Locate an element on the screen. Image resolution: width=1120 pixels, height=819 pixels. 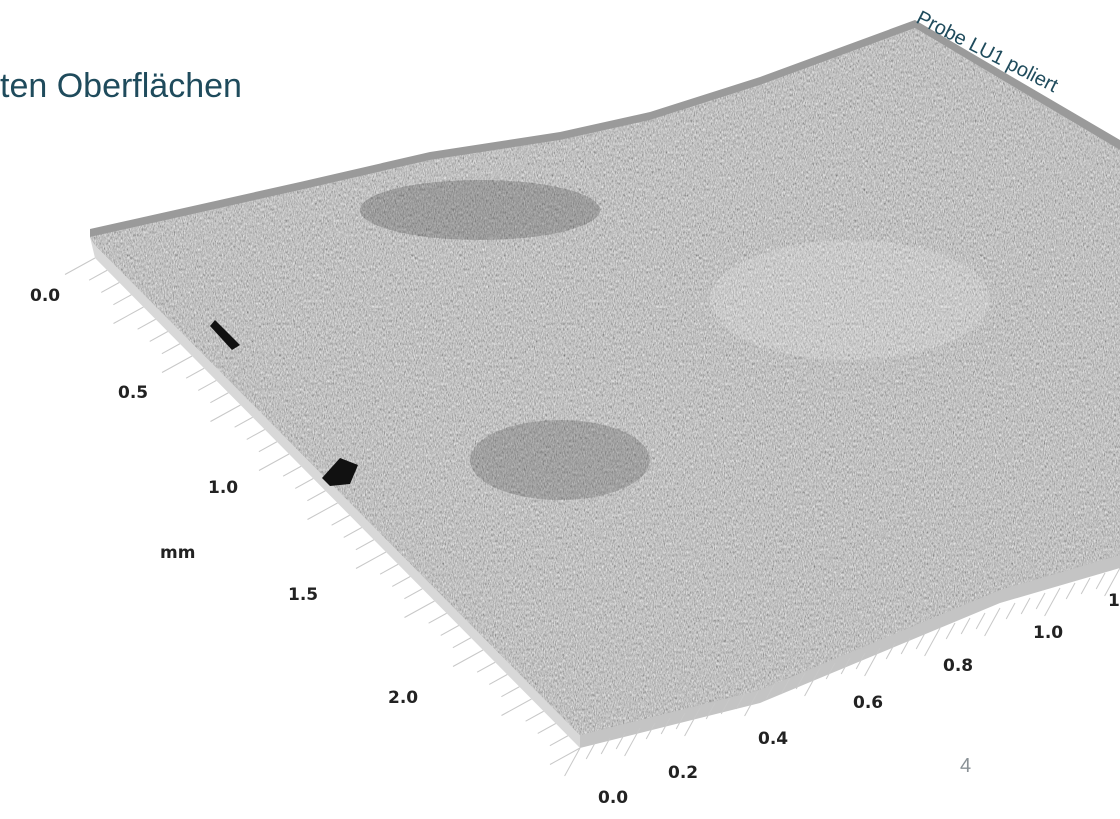
slide-title: ten Oberflächen is located at coordinates (121, 86).